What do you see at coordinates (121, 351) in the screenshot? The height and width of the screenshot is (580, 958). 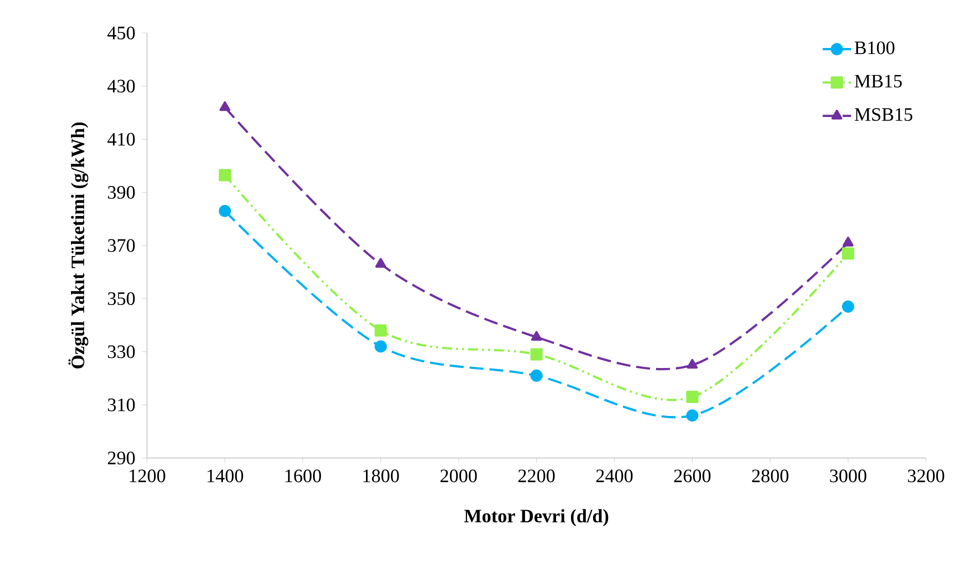 I see `y-tick-label: 330` at bounding box center [121, 351].